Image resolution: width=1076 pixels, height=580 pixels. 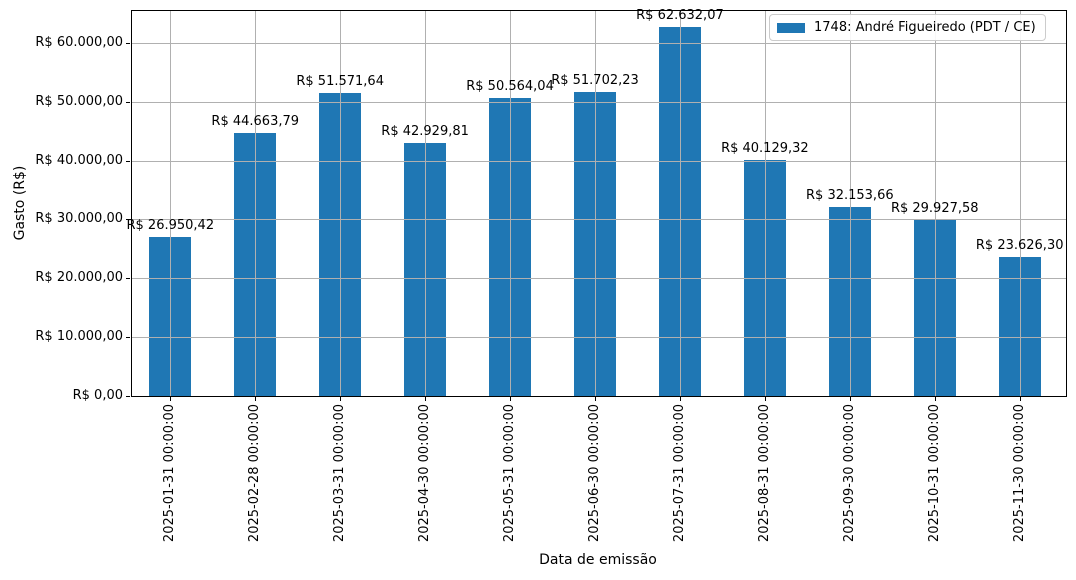 What do you see at coordinates (425, 473) in the screenshot?
I see `x-tick-label: 2025-04-30 00:00:00` at bounding box center [425, 473].